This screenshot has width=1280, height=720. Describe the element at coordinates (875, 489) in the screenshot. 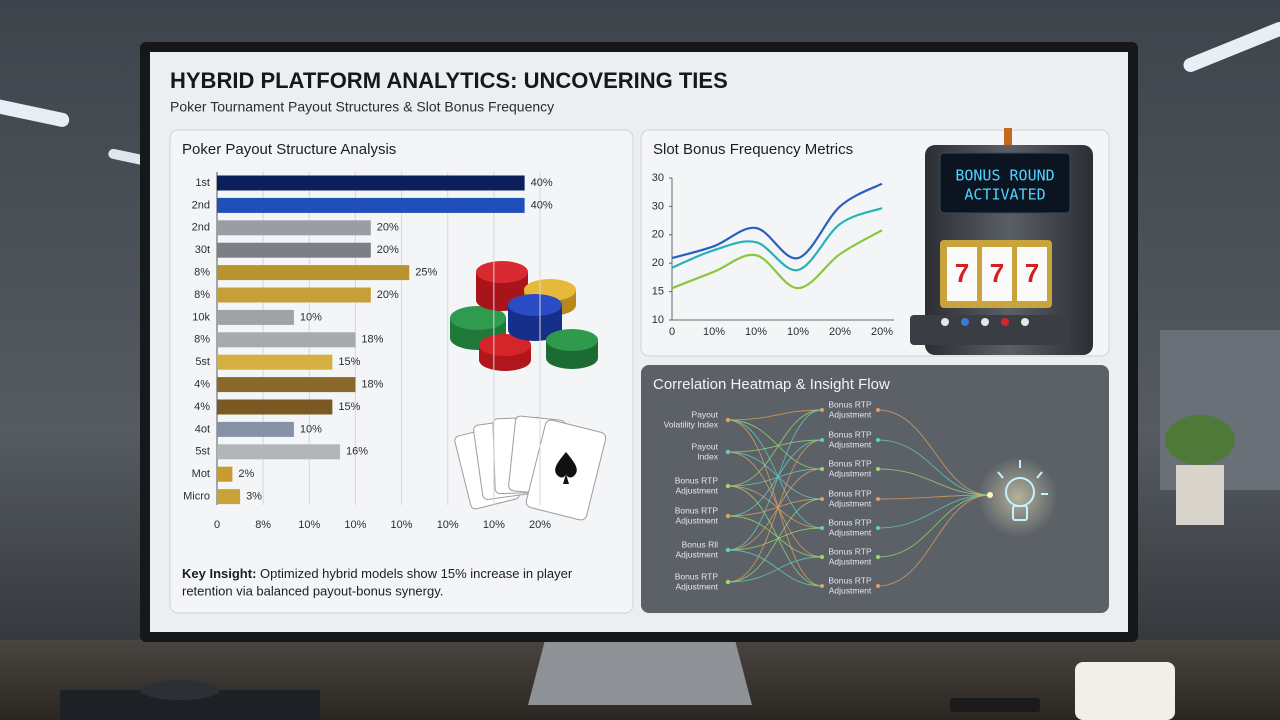

I see `flow-panel` at that location.